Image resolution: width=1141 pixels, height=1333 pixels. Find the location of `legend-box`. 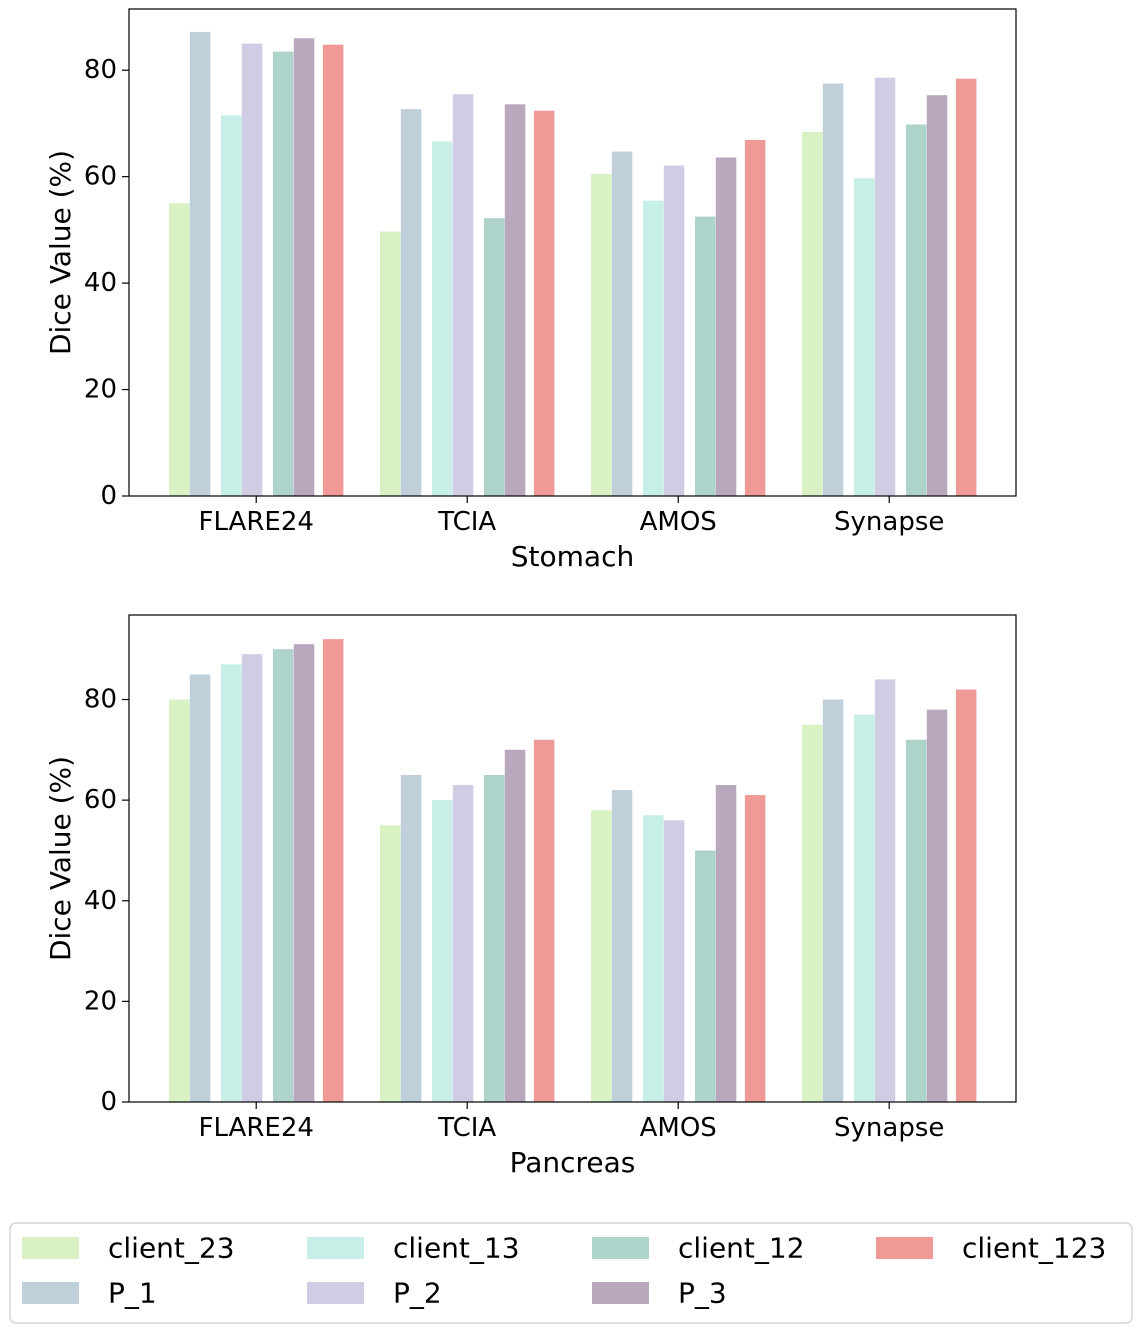

legend-box is located at coordinates (571, 1273).